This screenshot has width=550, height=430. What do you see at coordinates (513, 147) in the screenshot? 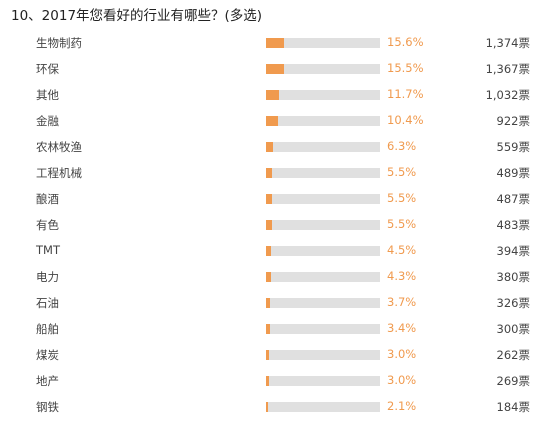
I see `option-votes: 559票` at bounding box center [513, 147].